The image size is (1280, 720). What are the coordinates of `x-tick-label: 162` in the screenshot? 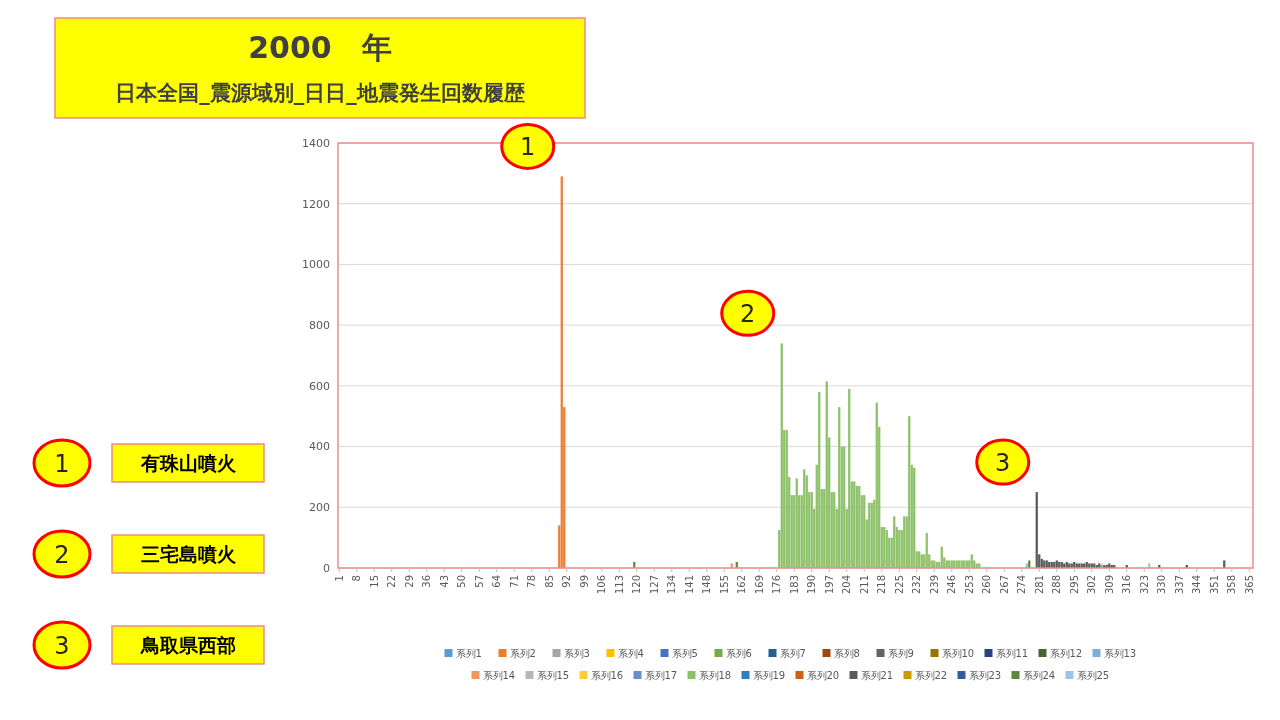 It's located at (742, 585).